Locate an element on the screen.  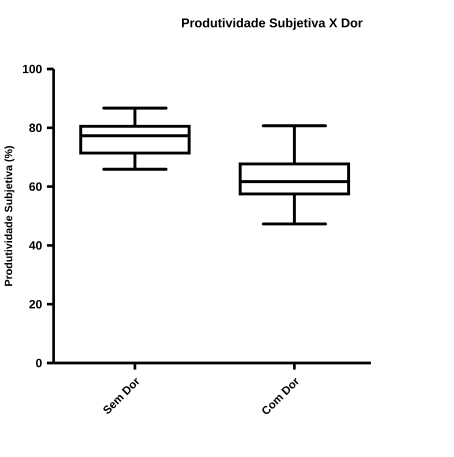
y-tick-label: 40 is located at coordinates (35, 245).